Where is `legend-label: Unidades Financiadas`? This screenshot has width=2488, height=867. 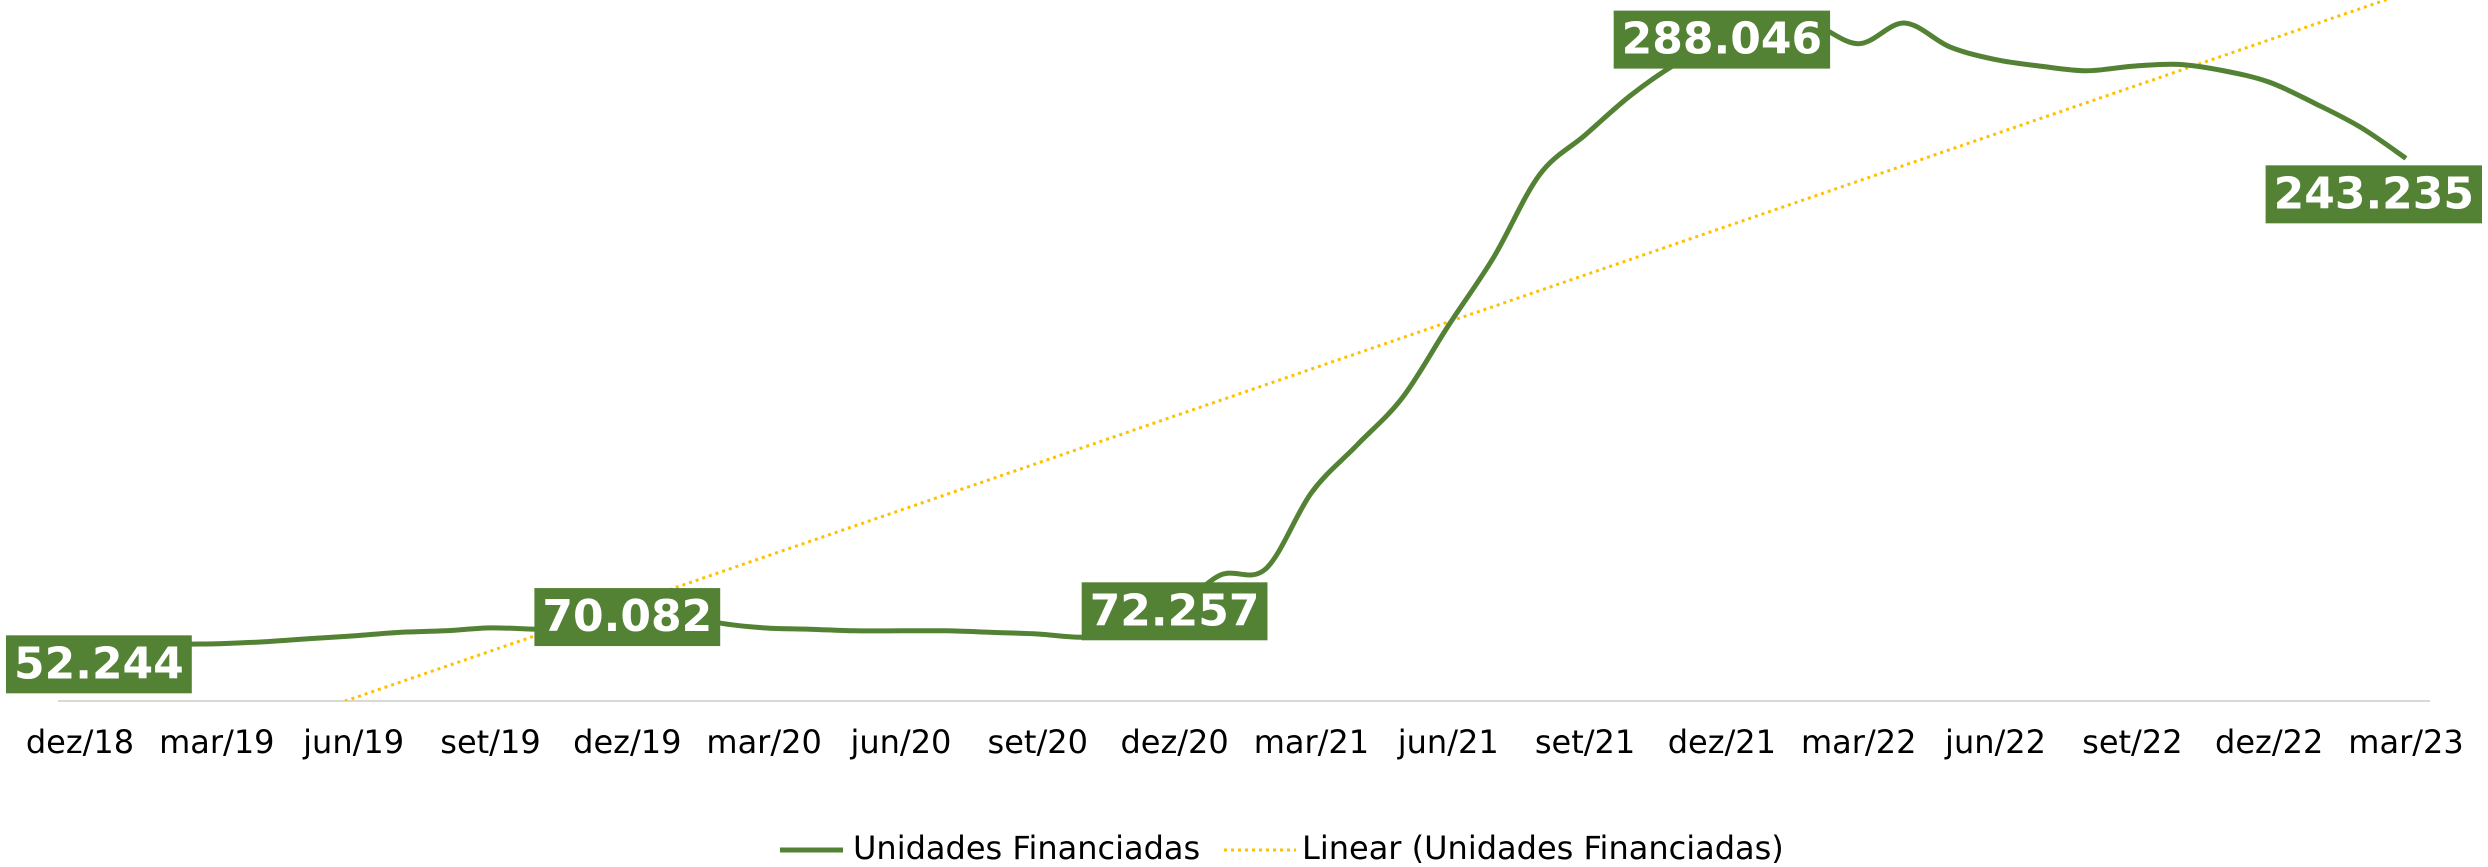
legend-label: Unidades Financiadas is located at coordinates (1026, 848).